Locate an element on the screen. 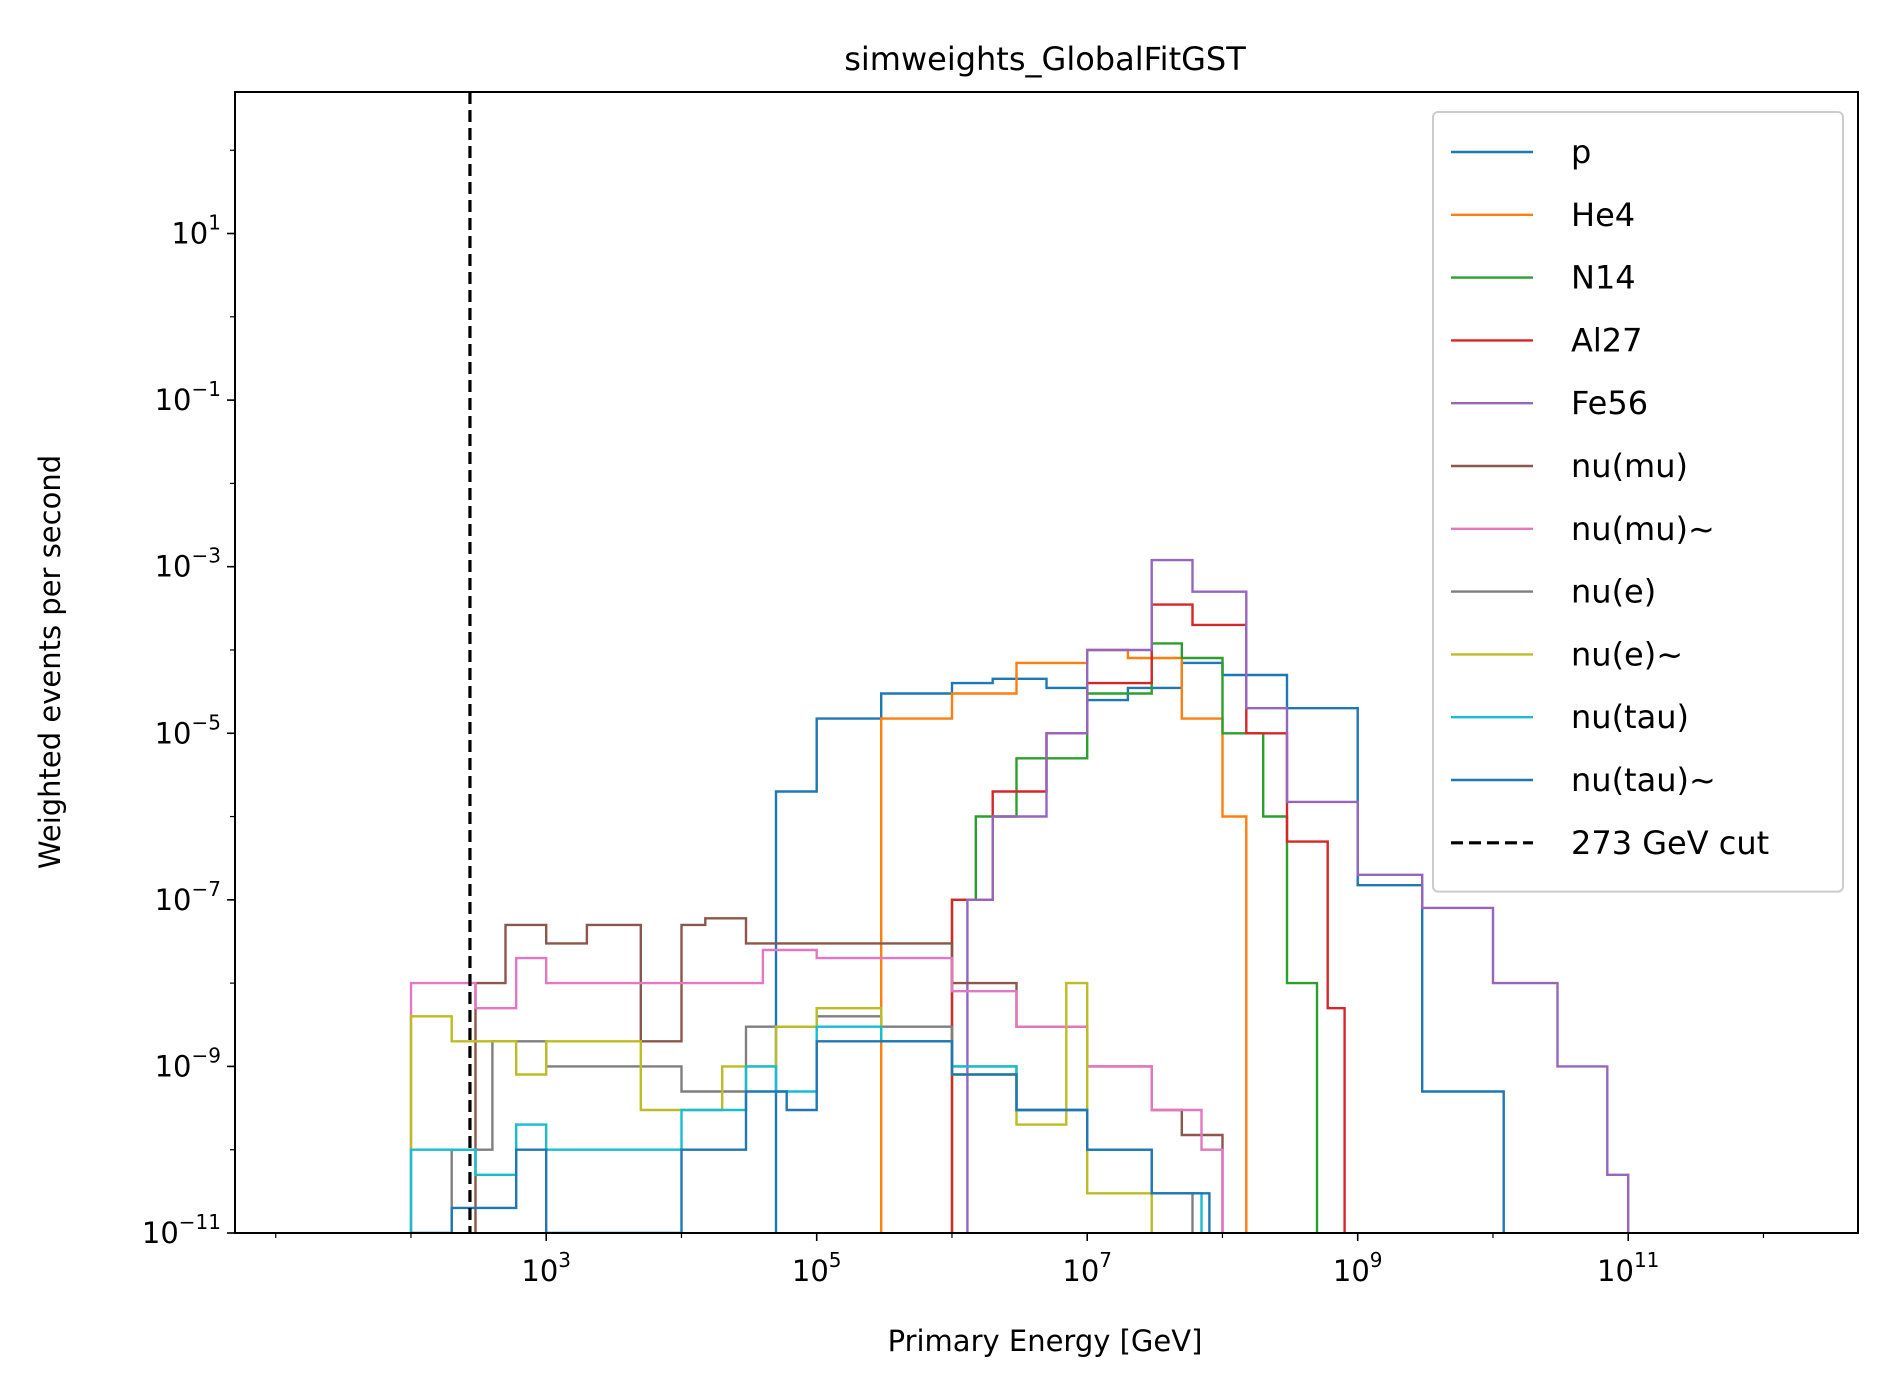  y-tick-label-5: 10⁻¹ is located at coordinates (188, 397).